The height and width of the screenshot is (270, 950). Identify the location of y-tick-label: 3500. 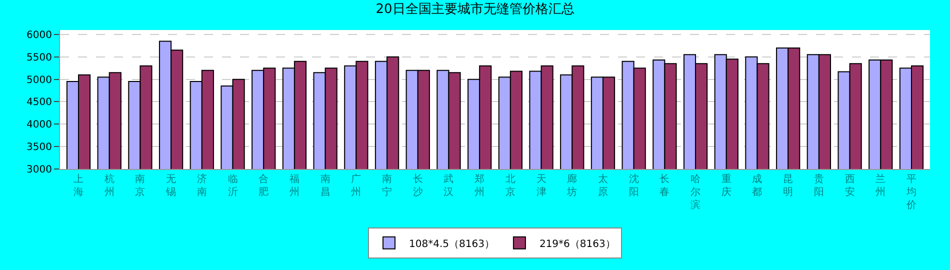
(39, 148).